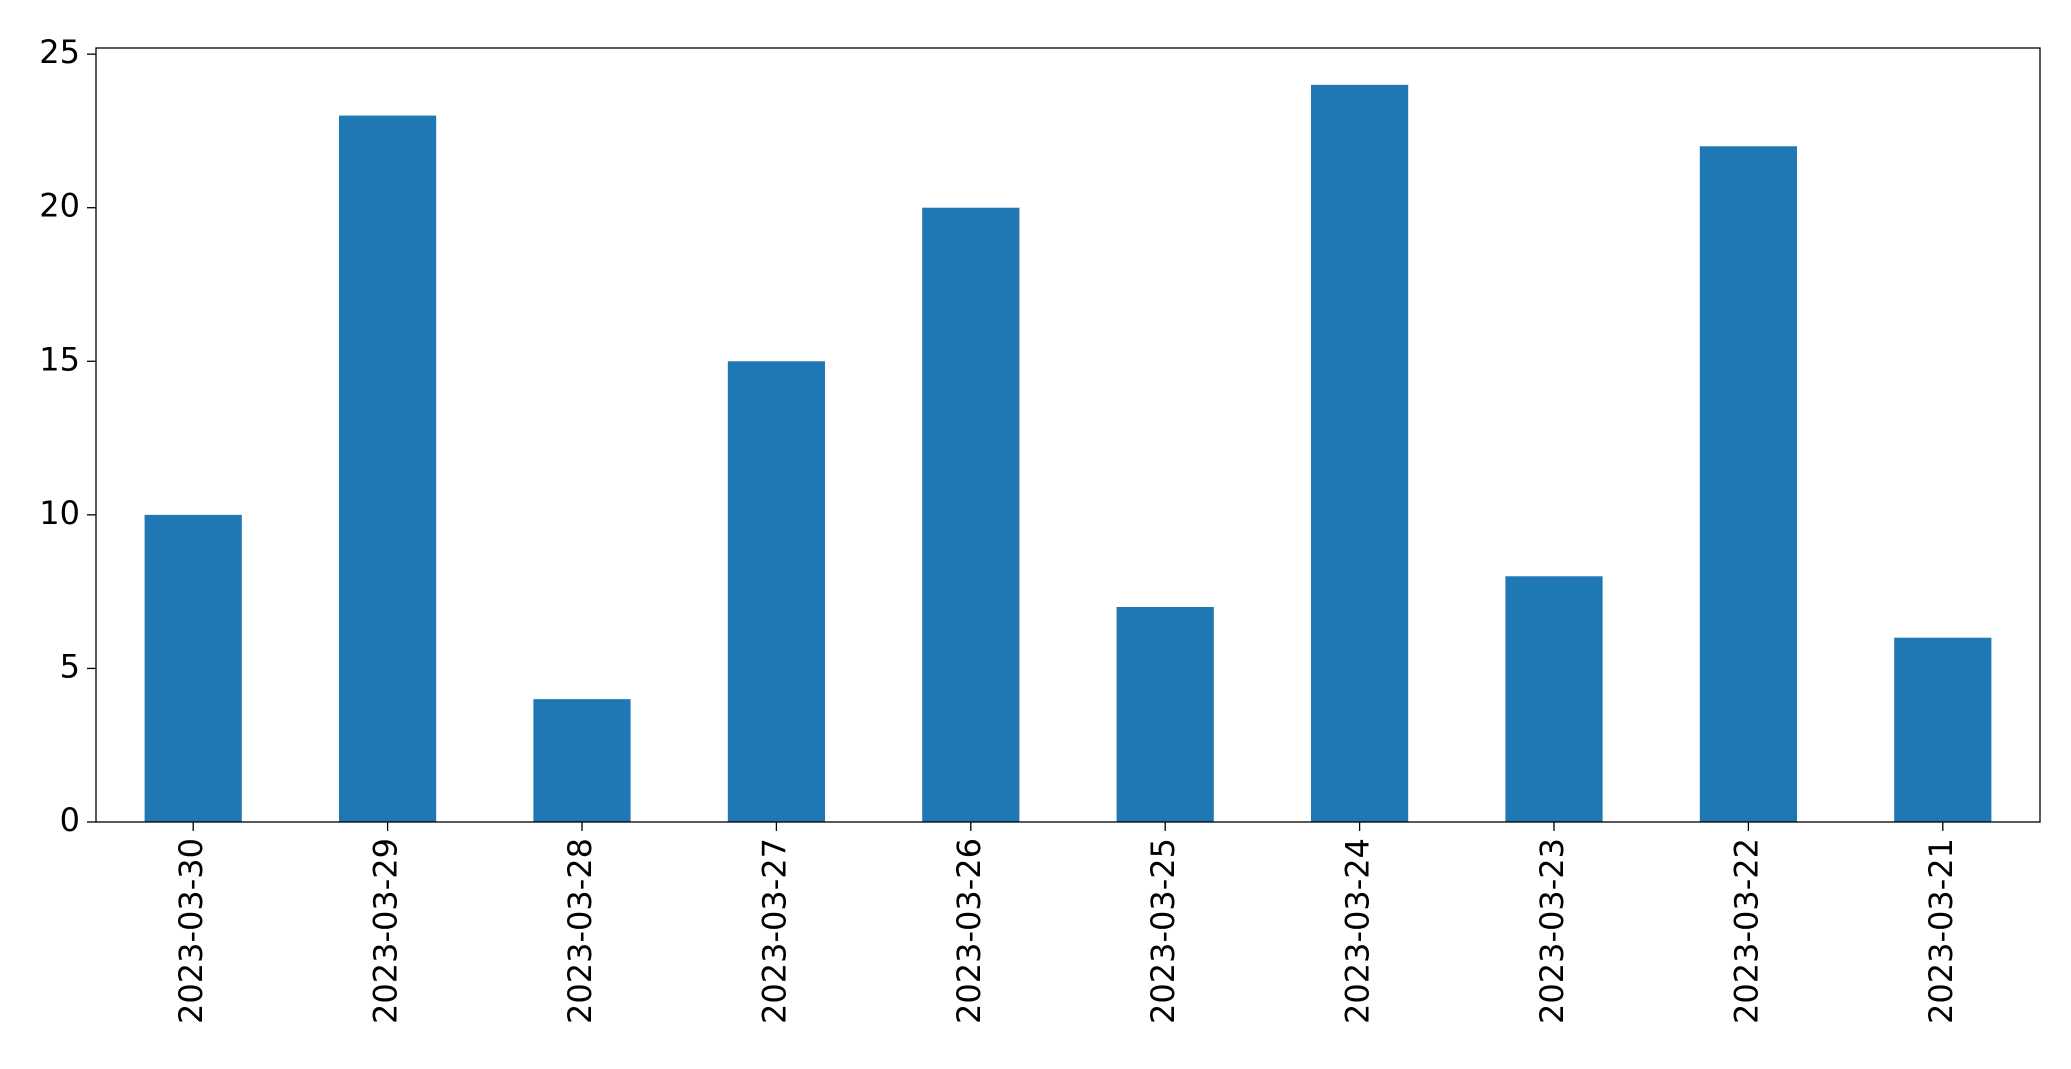 Image resolution: width=2071 pixels, height=1069 pixels. What do you see at coordinates (969, 931) in the screenshot?
I see `x-tick-label: 2023-03-26` at bounding box center [969, 931].